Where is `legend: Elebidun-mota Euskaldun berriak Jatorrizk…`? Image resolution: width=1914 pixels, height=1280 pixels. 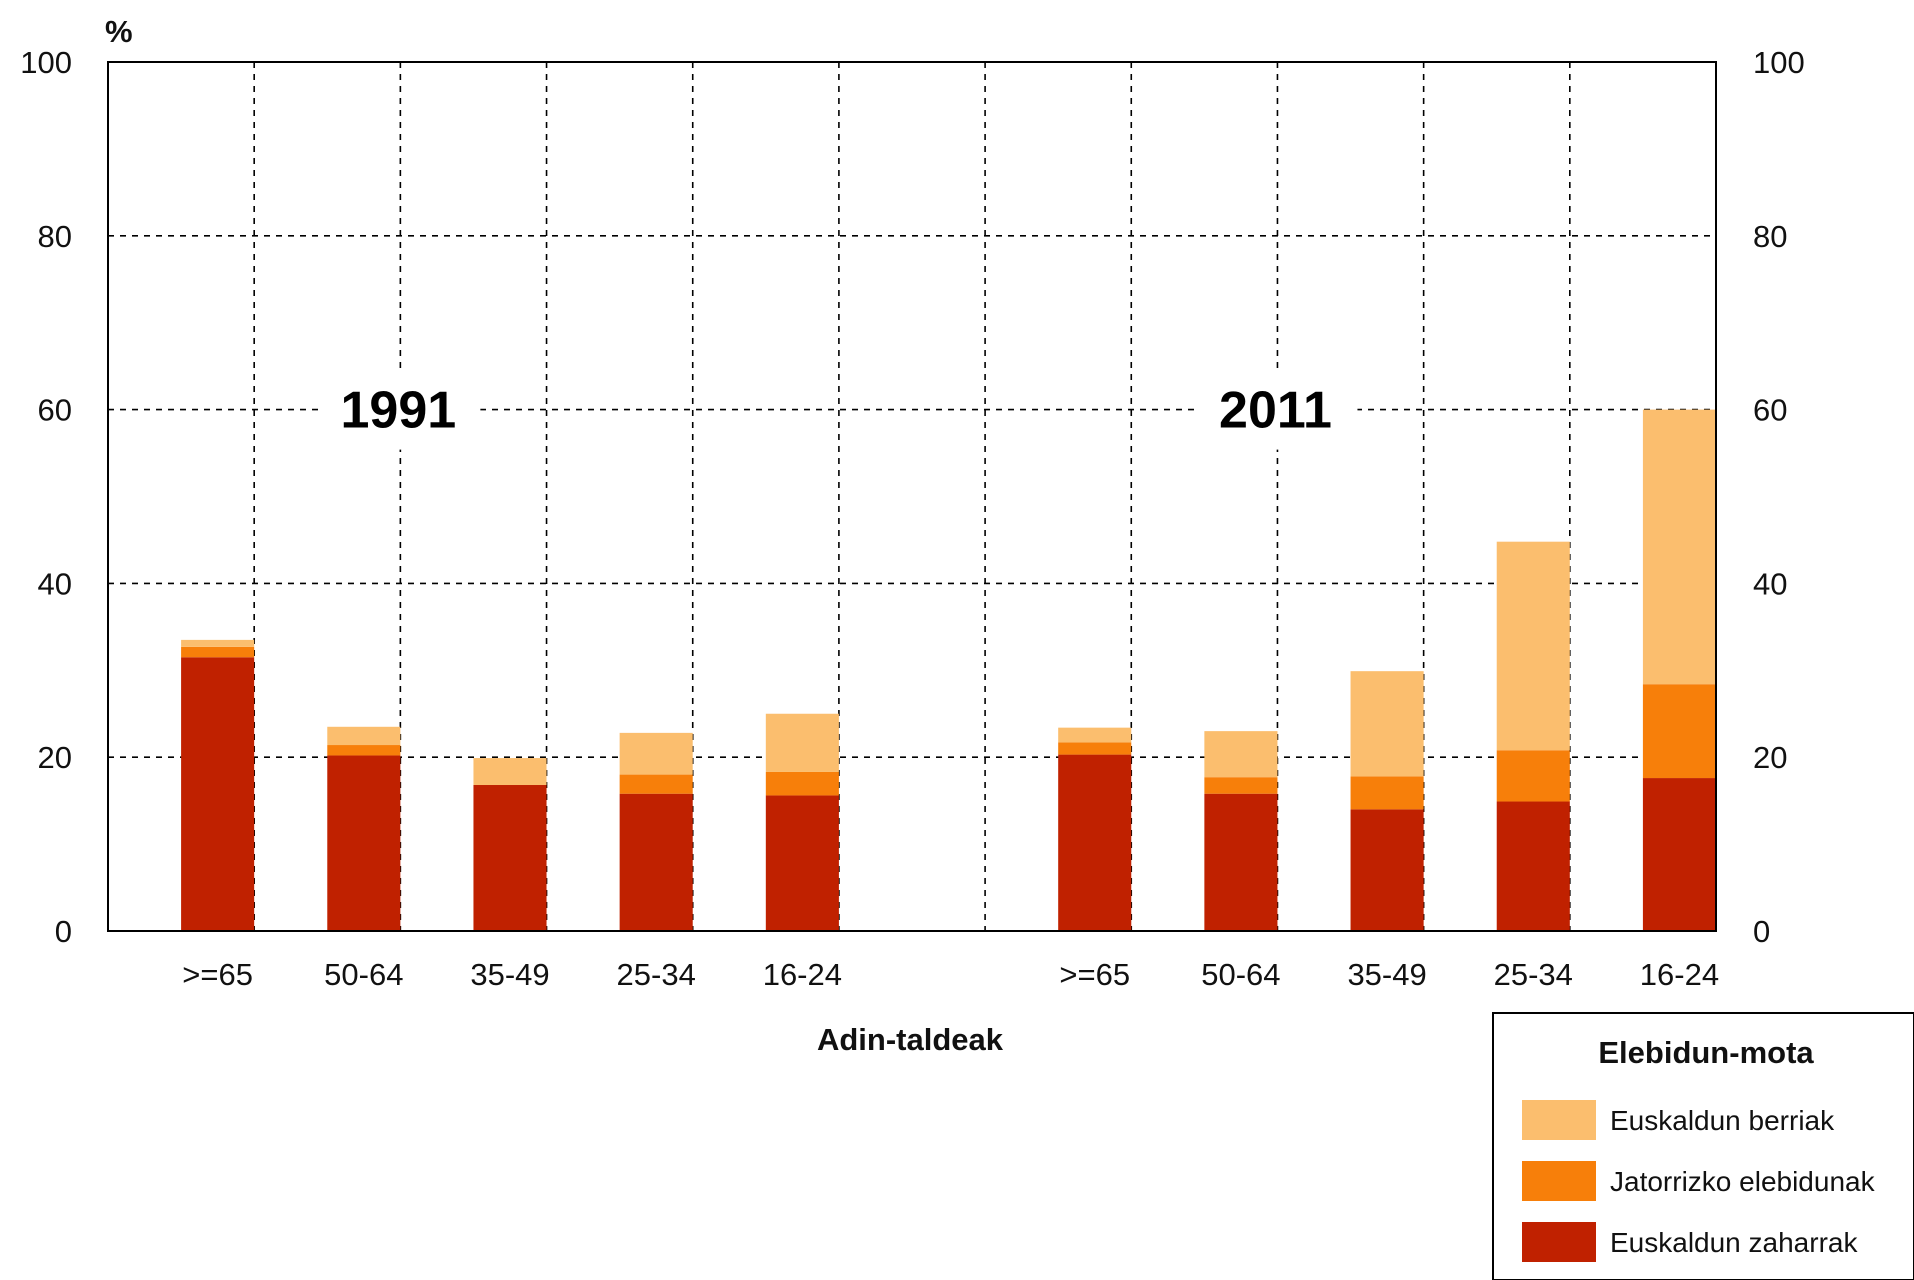 legend: Elebidun-mota Euskaldun berriak Jatorrizk… is located at coordinates (1703, 1146).